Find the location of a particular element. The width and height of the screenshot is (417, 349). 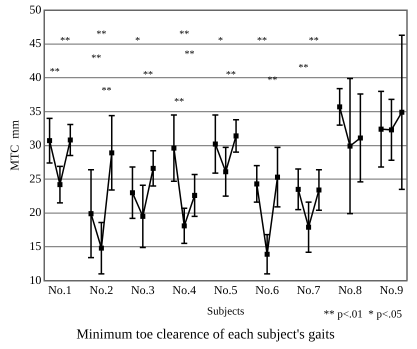

y-tick-label: 40 is located at coordinates (35, 77).